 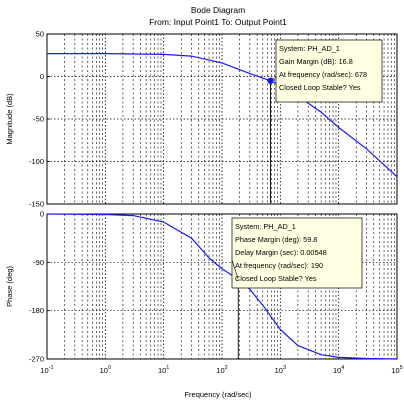 I want to click on datatip-line: At frequency (rad/sec): 190, so click(x=279, y=265).